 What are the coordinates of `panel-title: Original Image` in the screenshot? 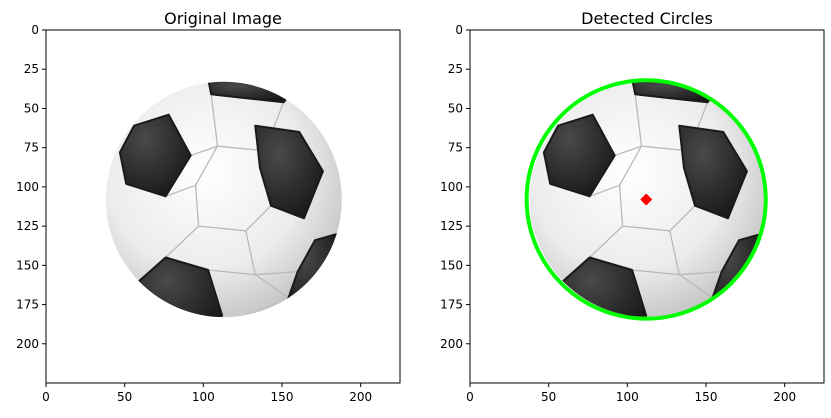 It's located at (223, 18).